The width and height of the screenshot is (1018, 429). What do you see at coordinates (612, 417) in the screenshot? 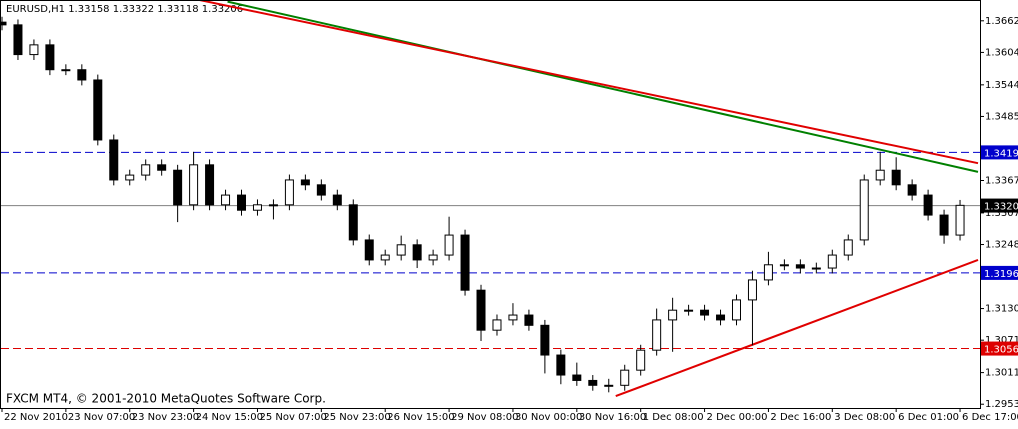
I see `x-tick-label: 30 Nov 16:00` at bounding box center [612, 417].